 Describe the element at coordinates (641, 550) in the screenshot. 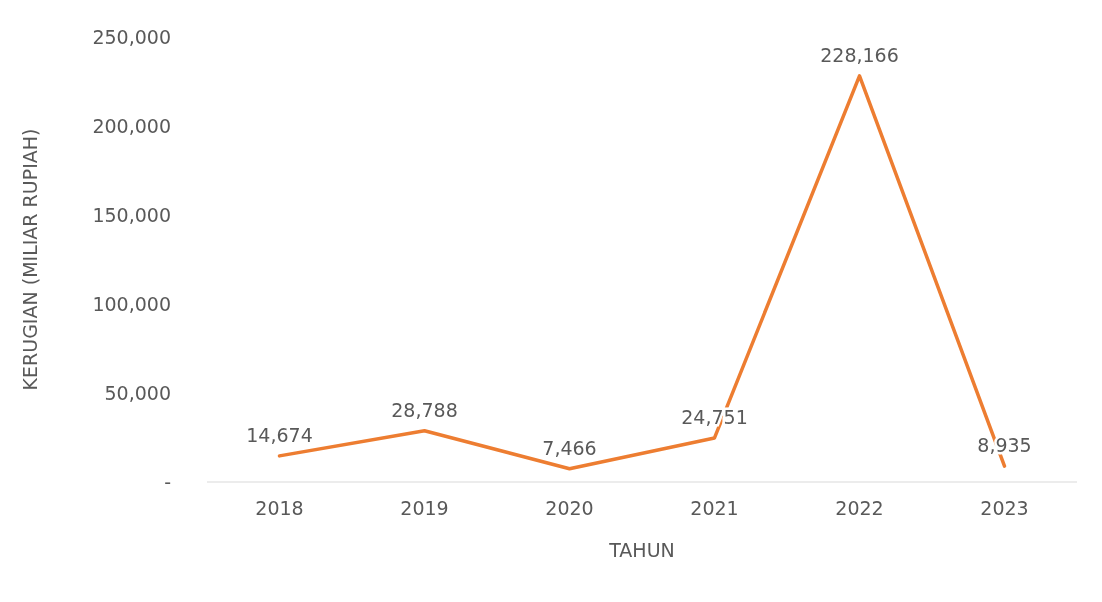

I see `x-axis-title: TAHUN` at that location.